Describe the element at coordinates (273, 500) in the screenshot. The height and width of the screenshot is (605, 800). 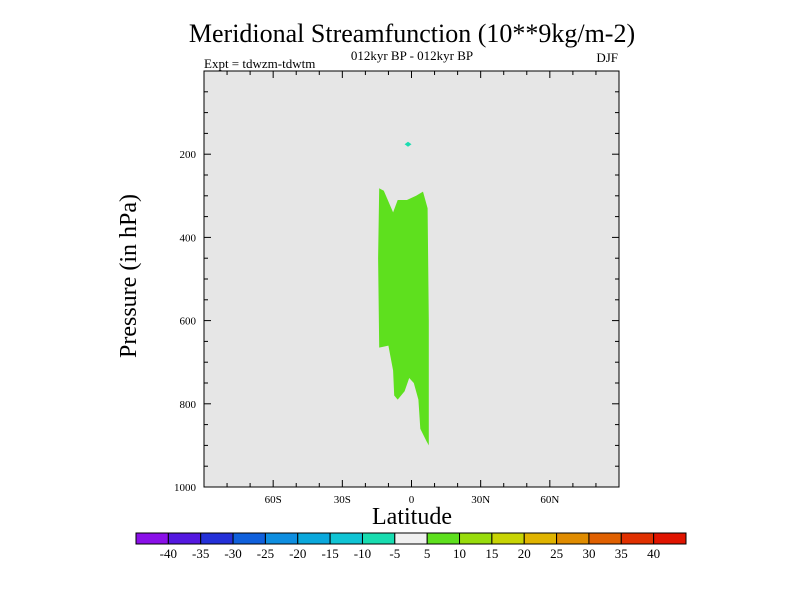
I see `x-tick-label: 60S` at that location.